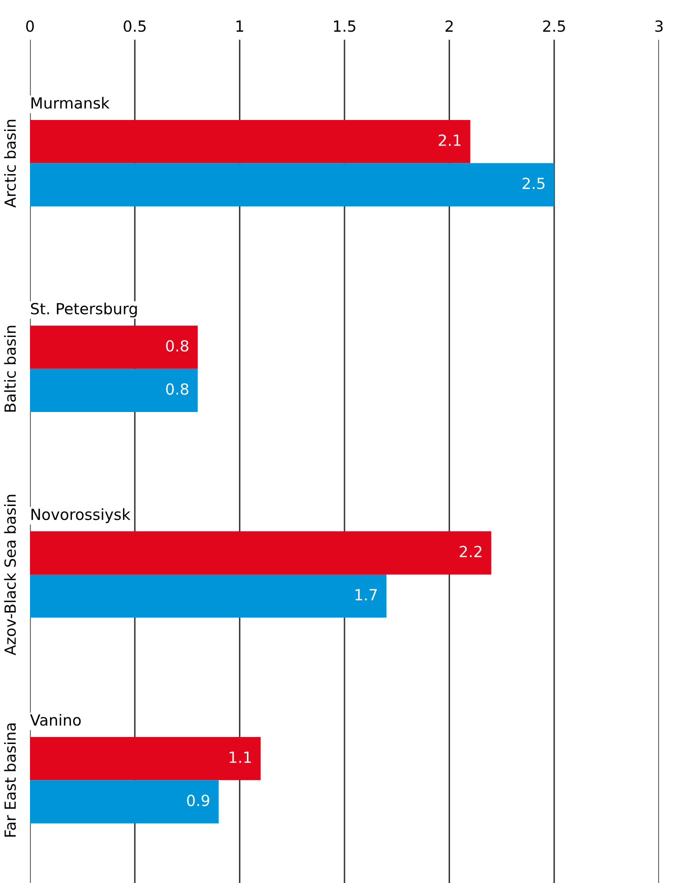 Image resolution: width=674 pixels, height=883 pixels. I want to click on annotation: St. Petersburg, so click(84, 310).